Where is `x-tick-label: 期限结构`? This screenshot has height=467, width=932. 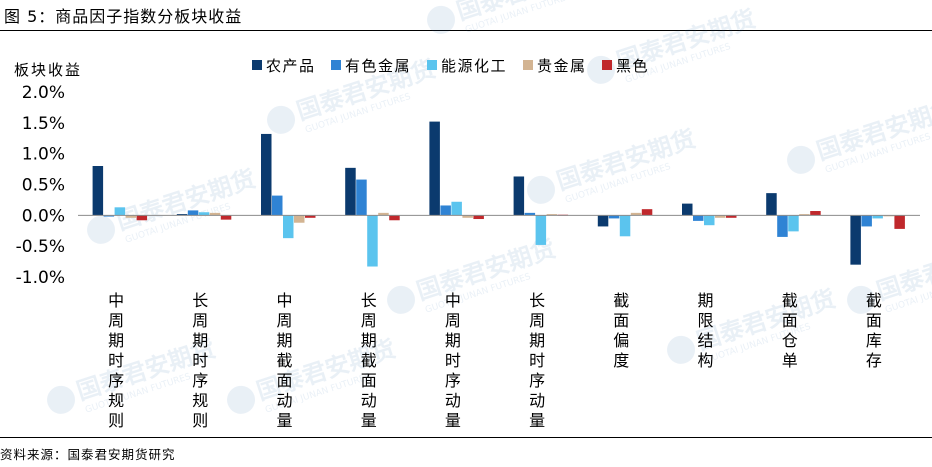 x-tick-label: 期限结构 is located at coordinates (705, 330).